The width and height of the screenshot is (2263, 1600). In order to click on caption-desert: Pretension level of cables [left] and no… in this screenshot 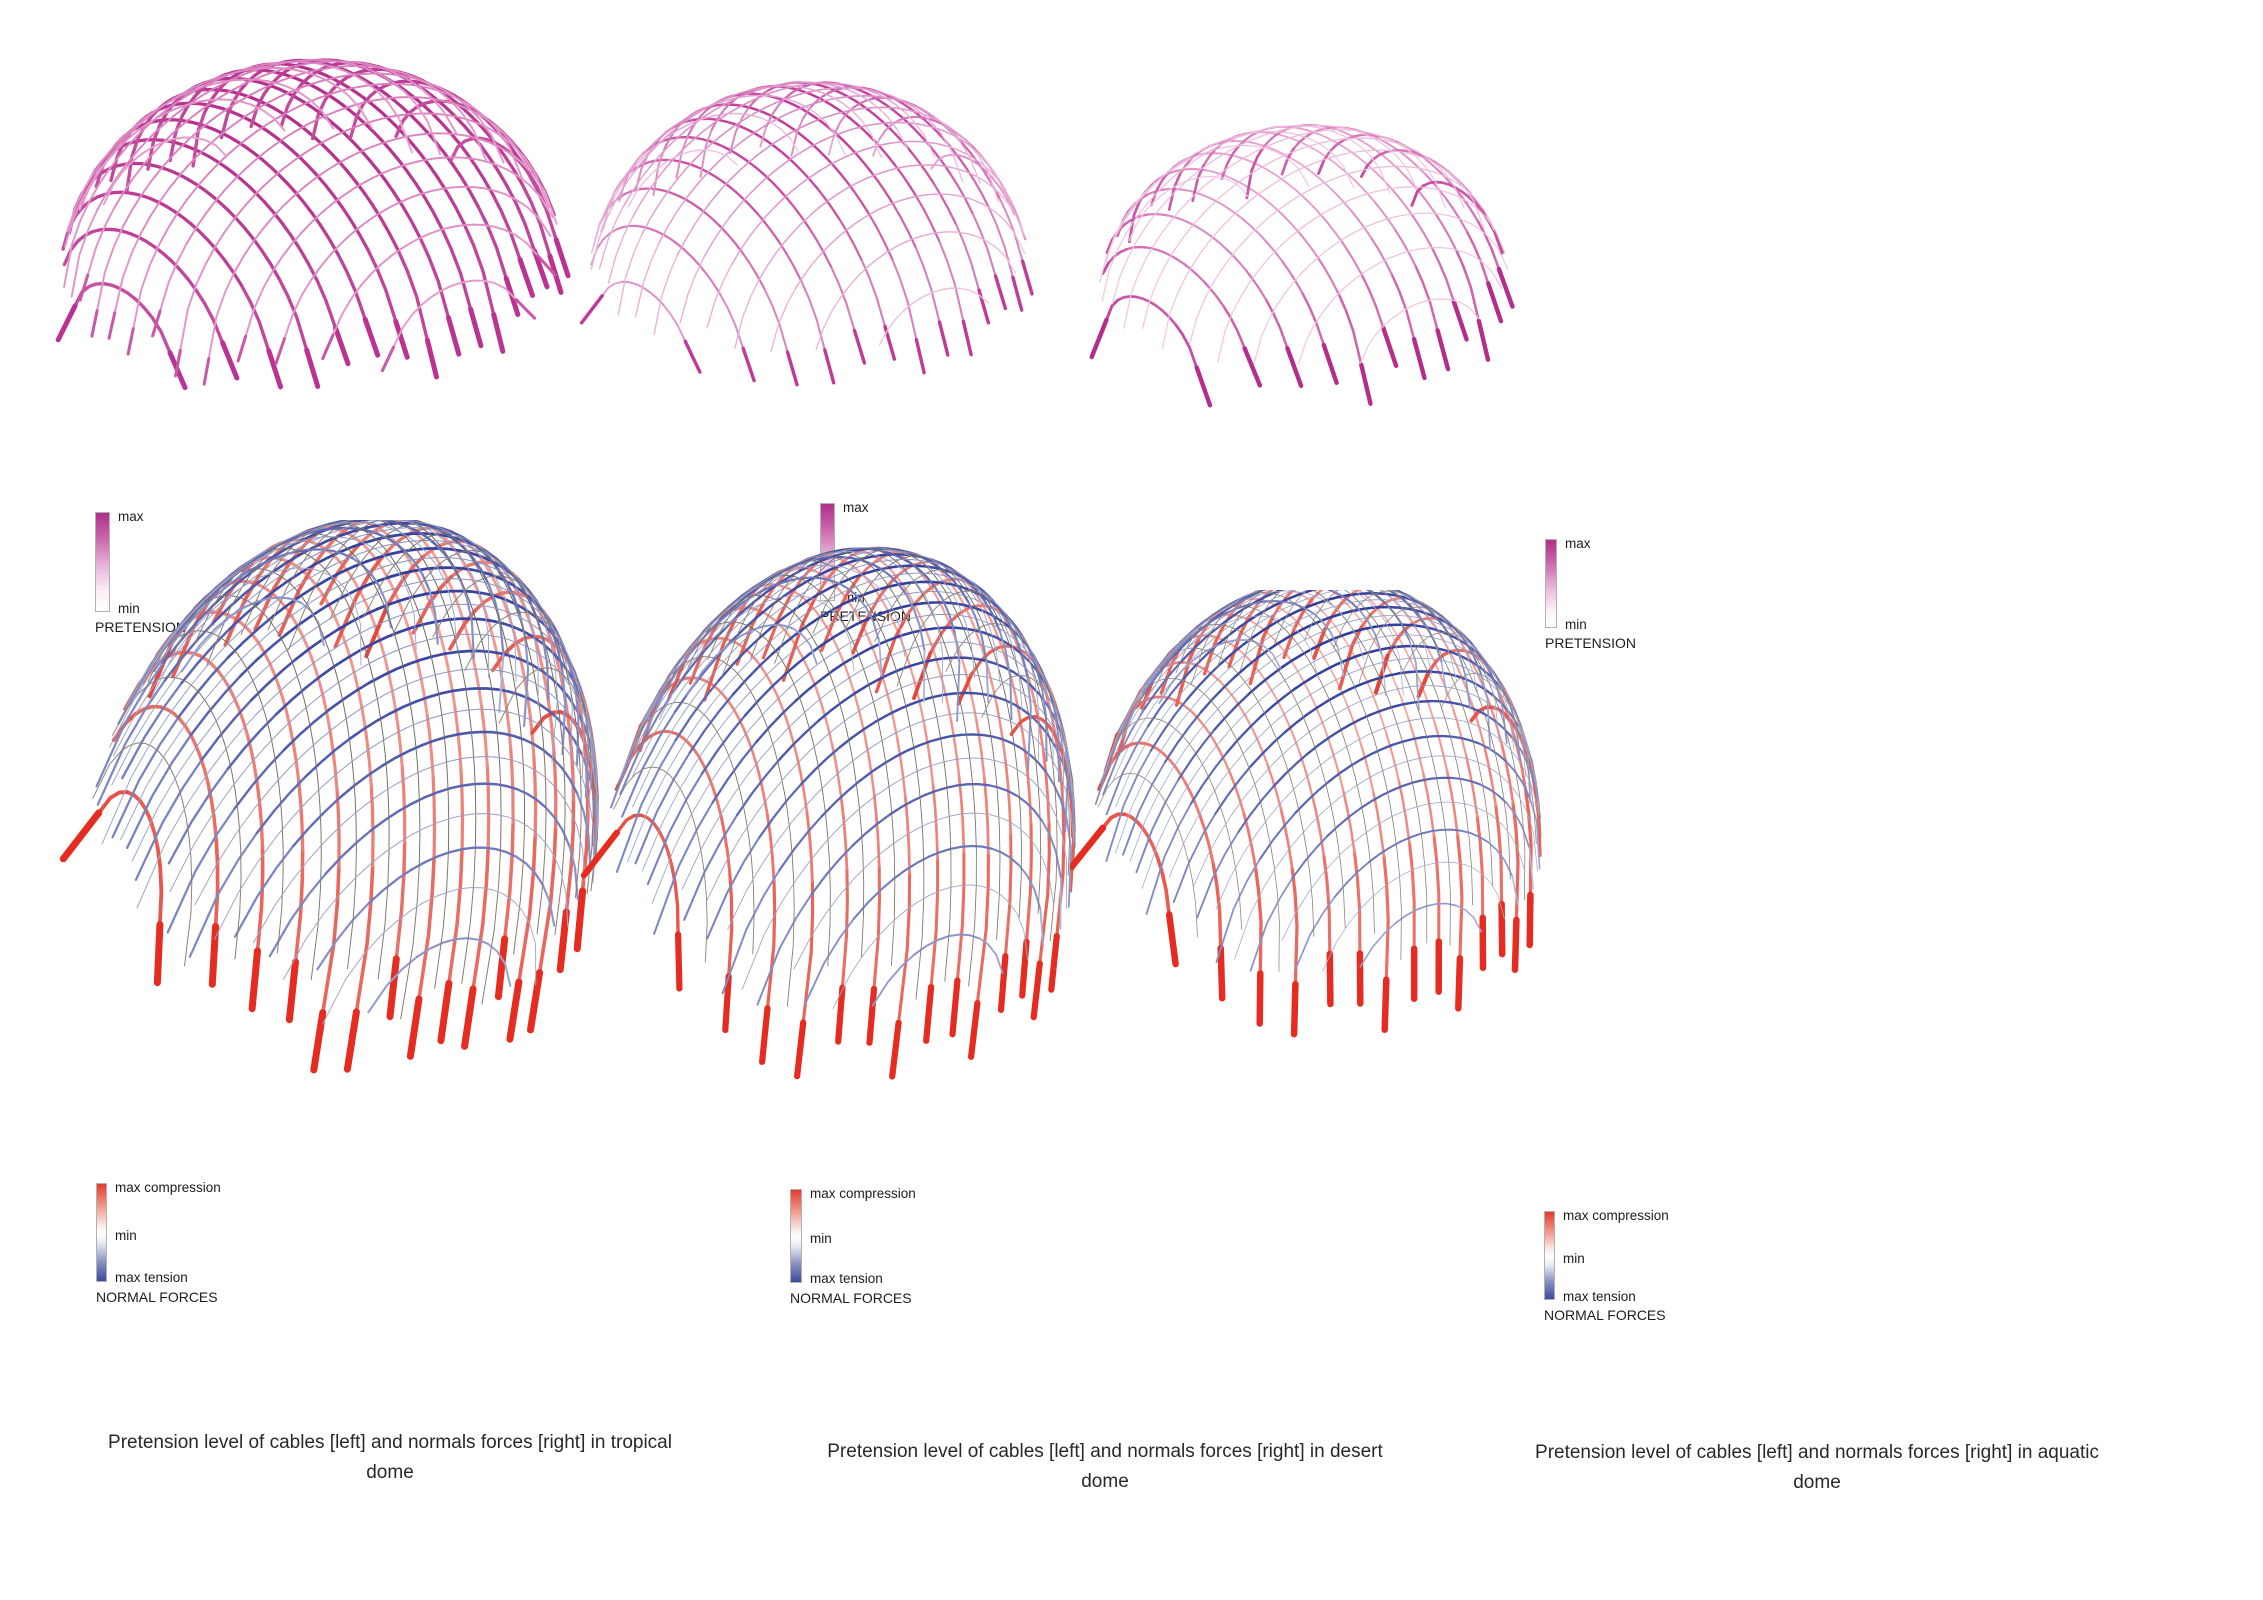, I will do `click(1105, 1467)`.